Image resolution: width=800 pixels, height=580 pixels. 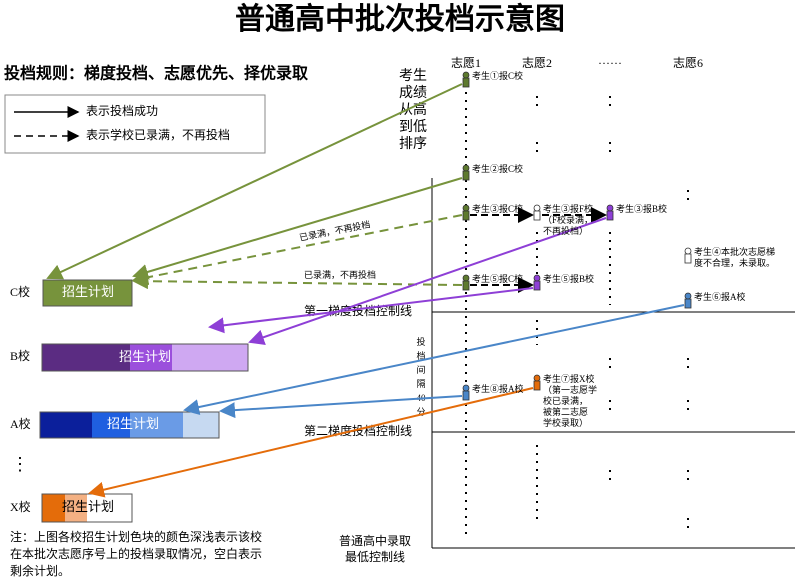 What do you see at coordinates (497, 168) in the screenshot?
I see `student-label: 考生②报C校` at bounding box center [497, 168].